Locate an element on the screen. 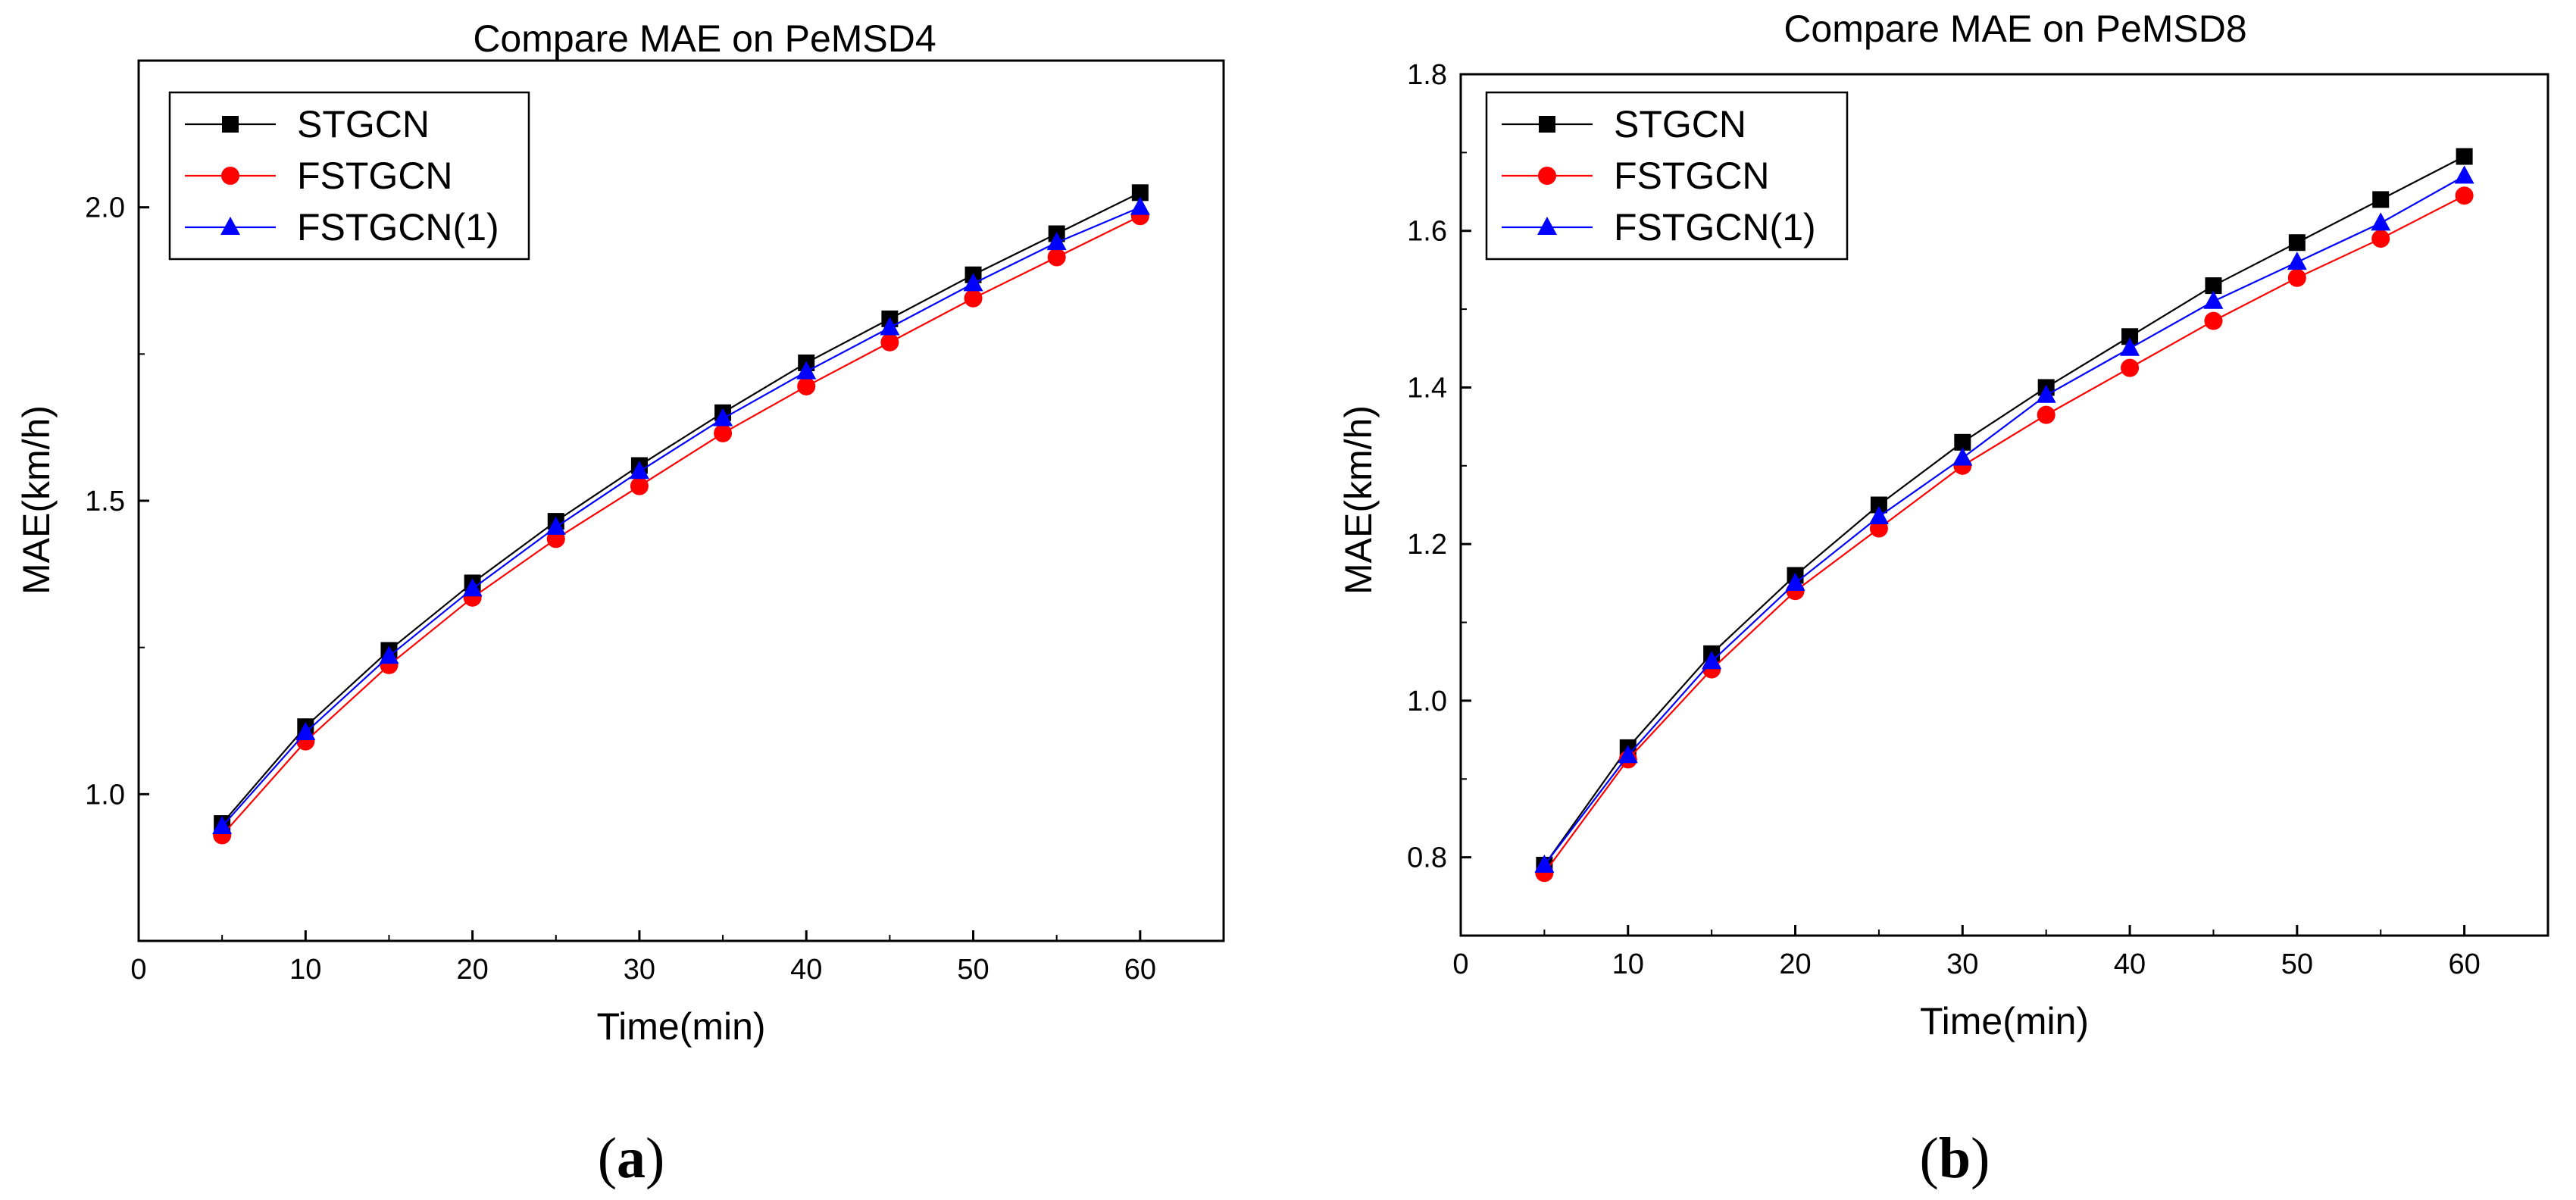 The image size is (2576, 1200). y-tick-label: 2.0 is located at coordinates (105, 208).